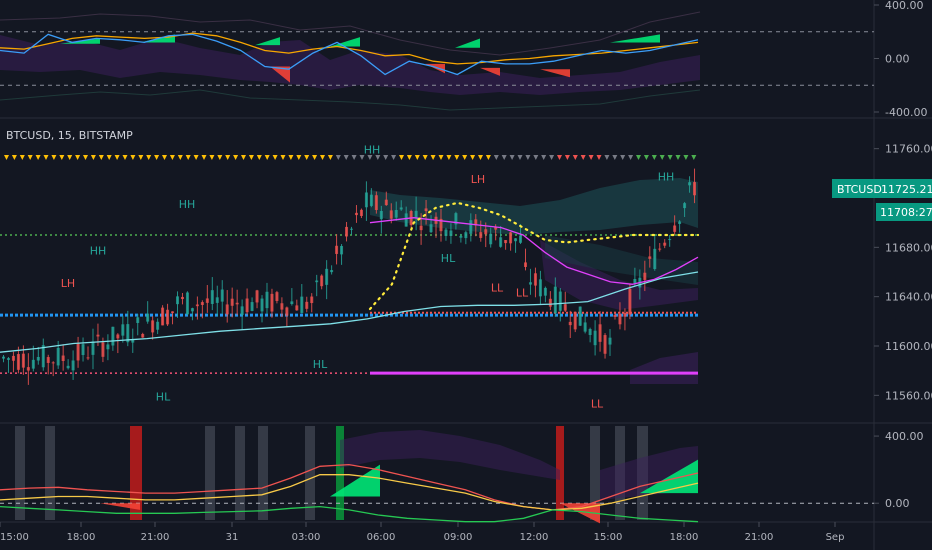 This screenshot has width=932, height=550. I want to click on top-tick-label-1: 0.00, so click(897, 59).